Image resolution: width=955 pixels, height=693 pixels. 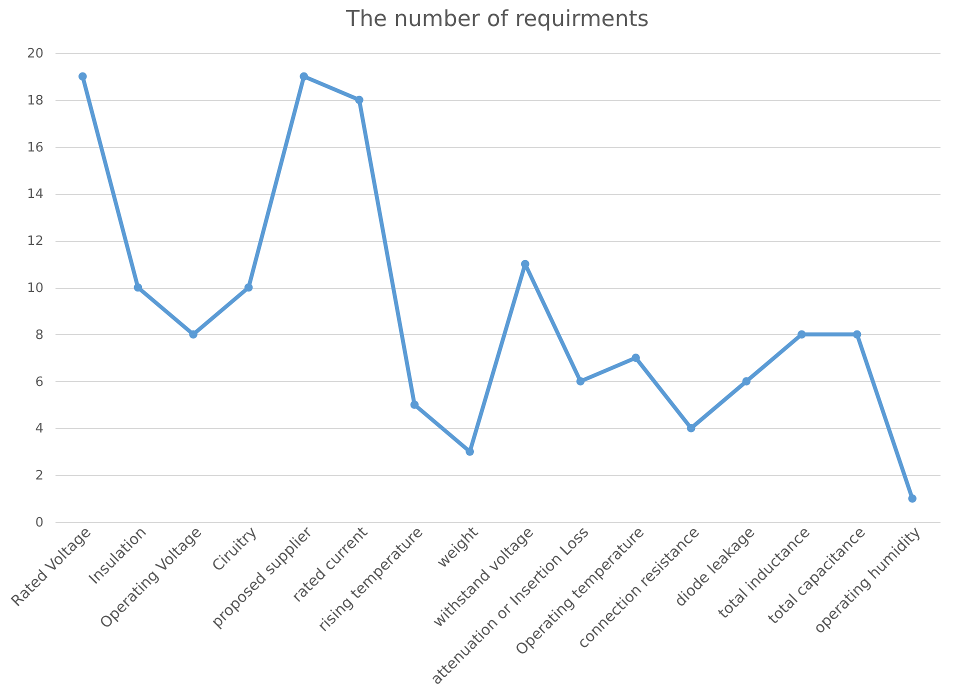 What do you see at coordinates (39, 429) in the screenshot?
I see `y-tick-label: 4` at bounding box center [39, 429].